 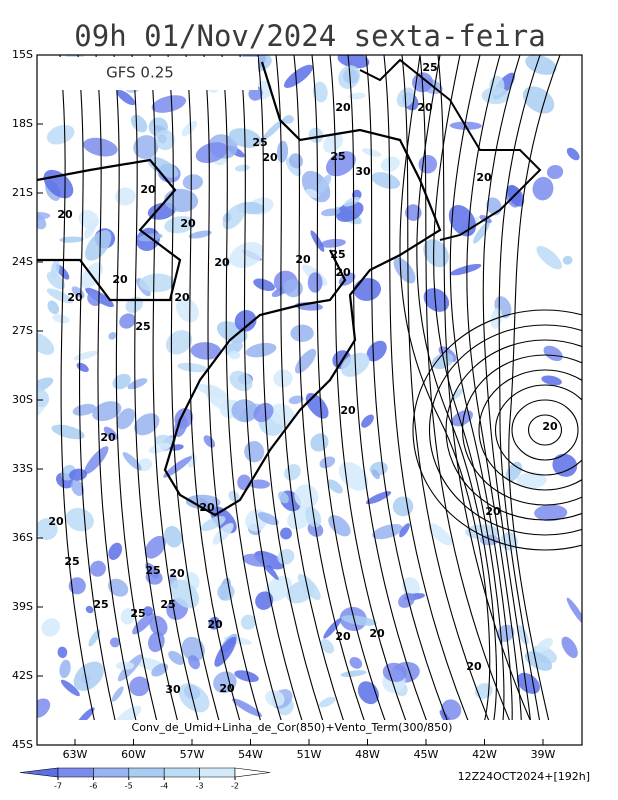 I want to click on lat-label: 33S, so click(x=22, y=468).